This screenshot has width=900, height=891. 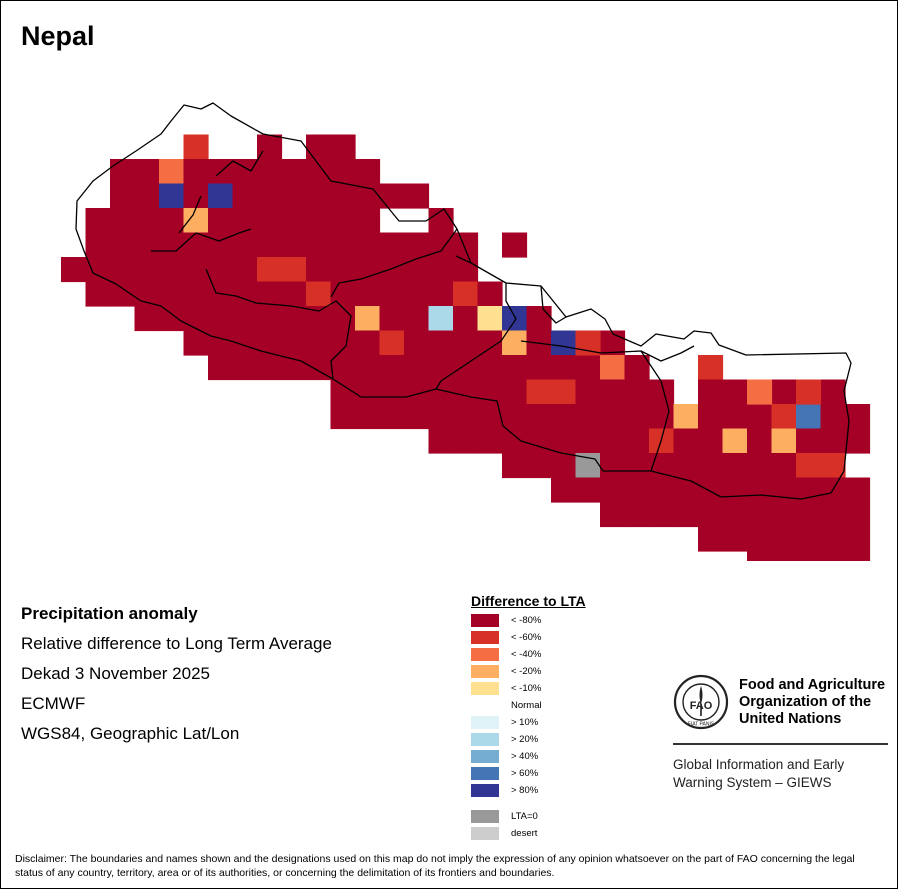 I want to click on legend-label: < -40%, so click(x=526, y=654).